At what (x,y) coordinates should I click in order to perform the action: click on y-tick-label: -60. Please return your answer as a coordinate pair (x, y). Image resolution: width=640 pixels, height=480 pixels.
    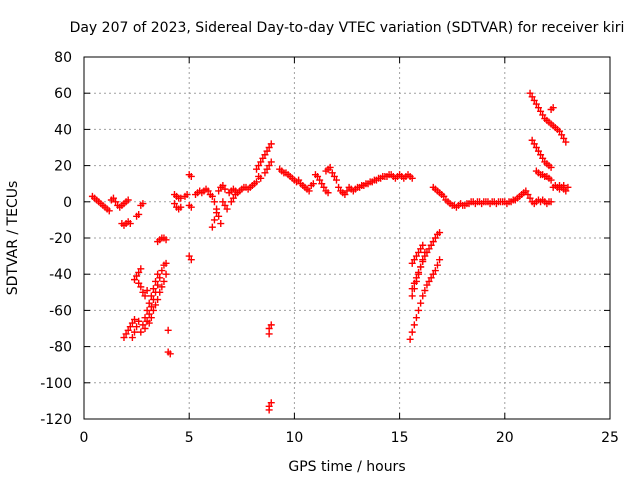
    Looking at the image, I should click on (60, 311).